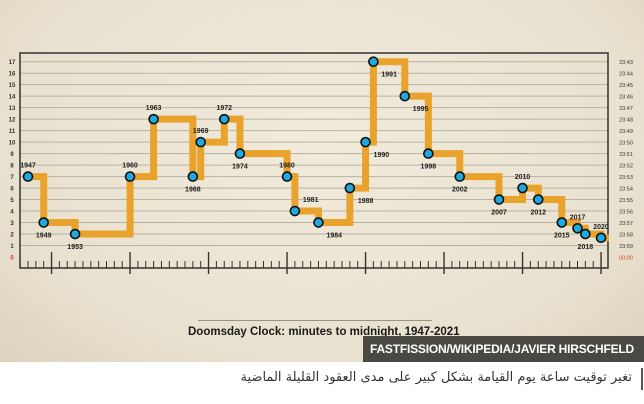 The height and width of the screenshot is (404, 644). Describe the element at coordinates (578, 217) in the screenshot. I see `data-label: 2017` at that location.